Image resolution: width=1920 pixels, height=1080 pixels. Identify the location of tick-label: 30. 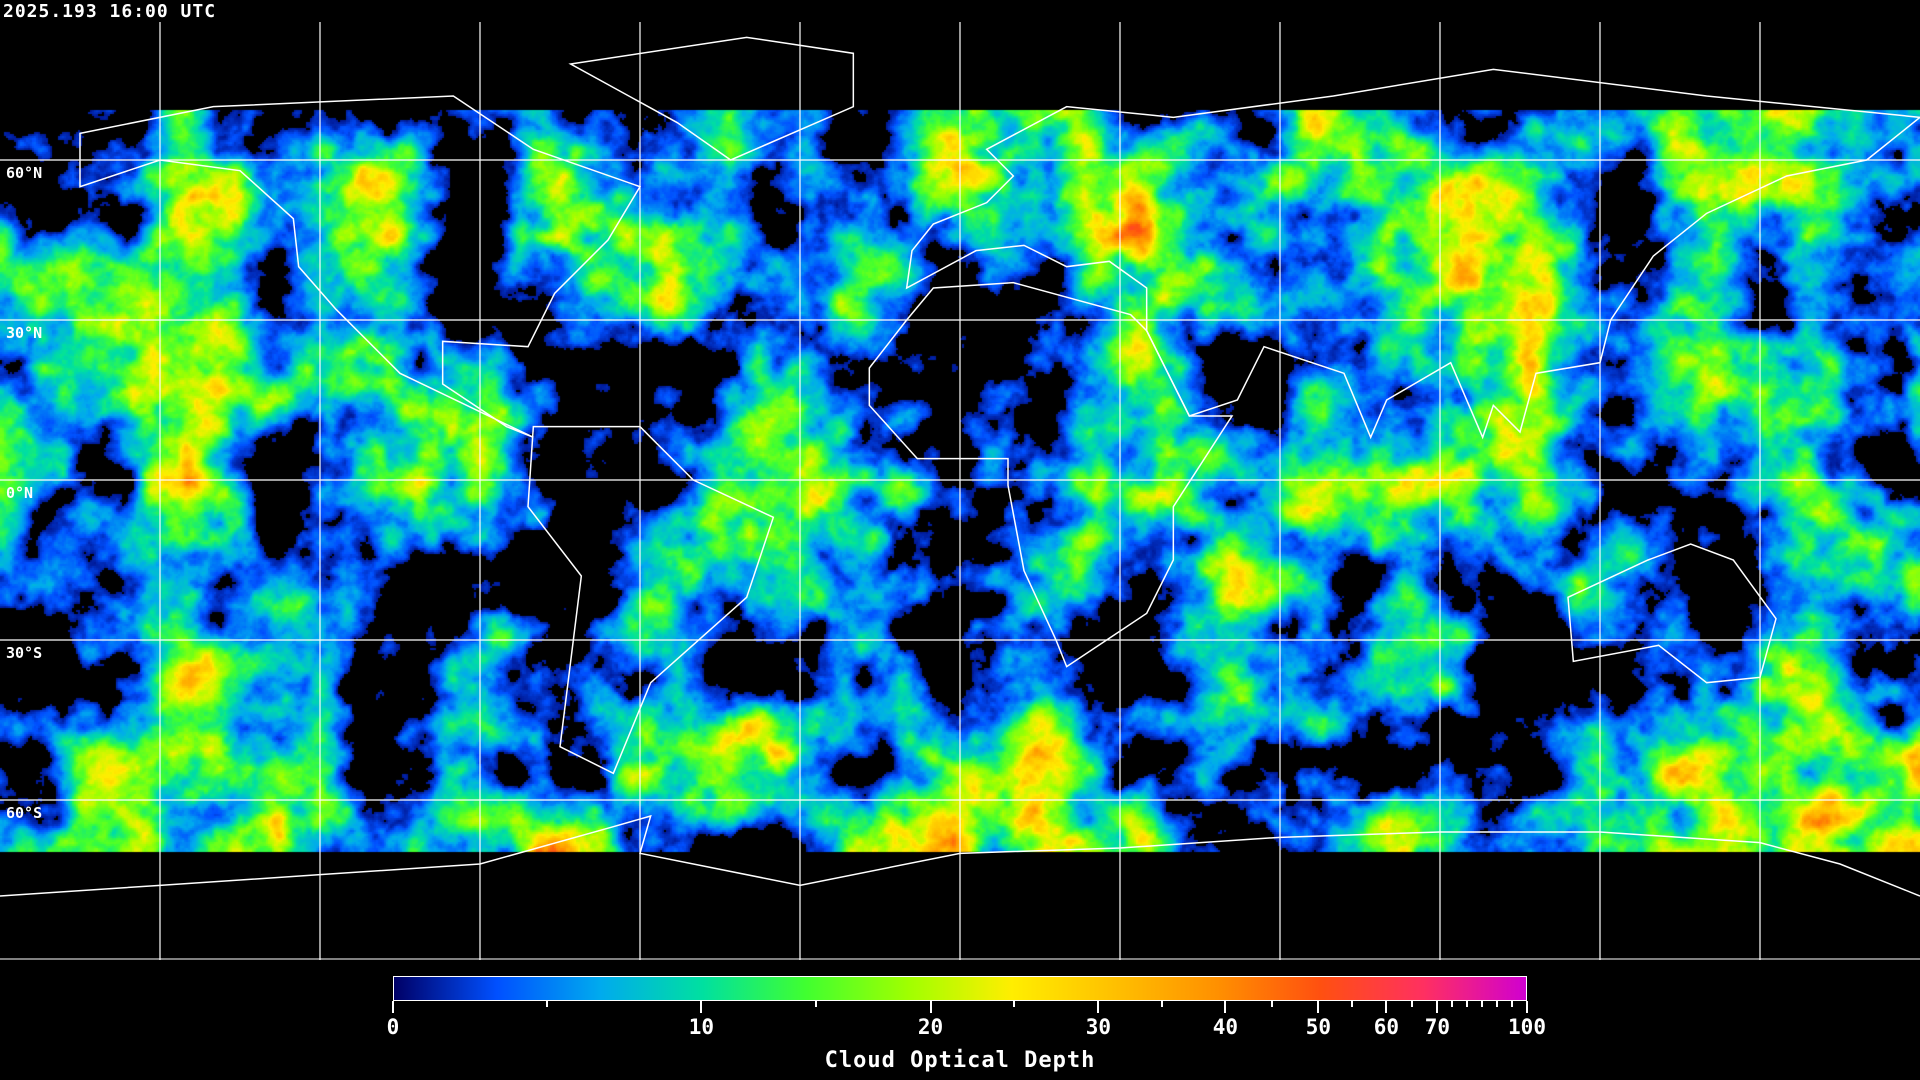
(1098, 1027).